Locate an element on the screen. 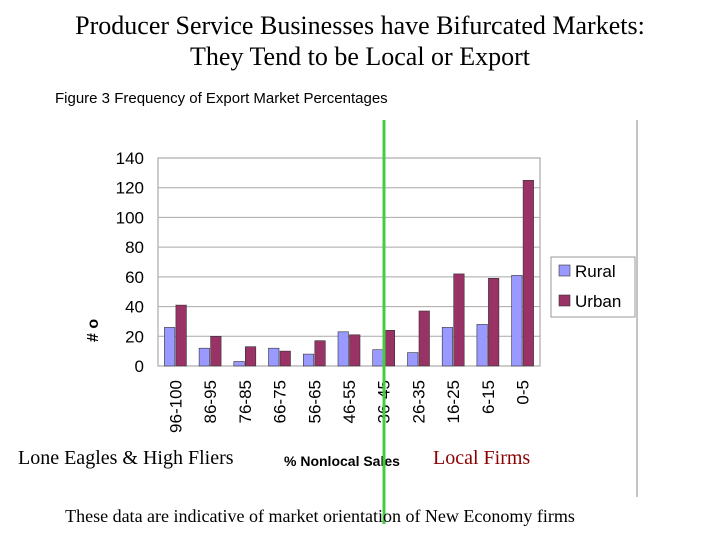 This screenshot has width=720, height=540. x-category-label: 96-100 is located at coordinates (175, 406).